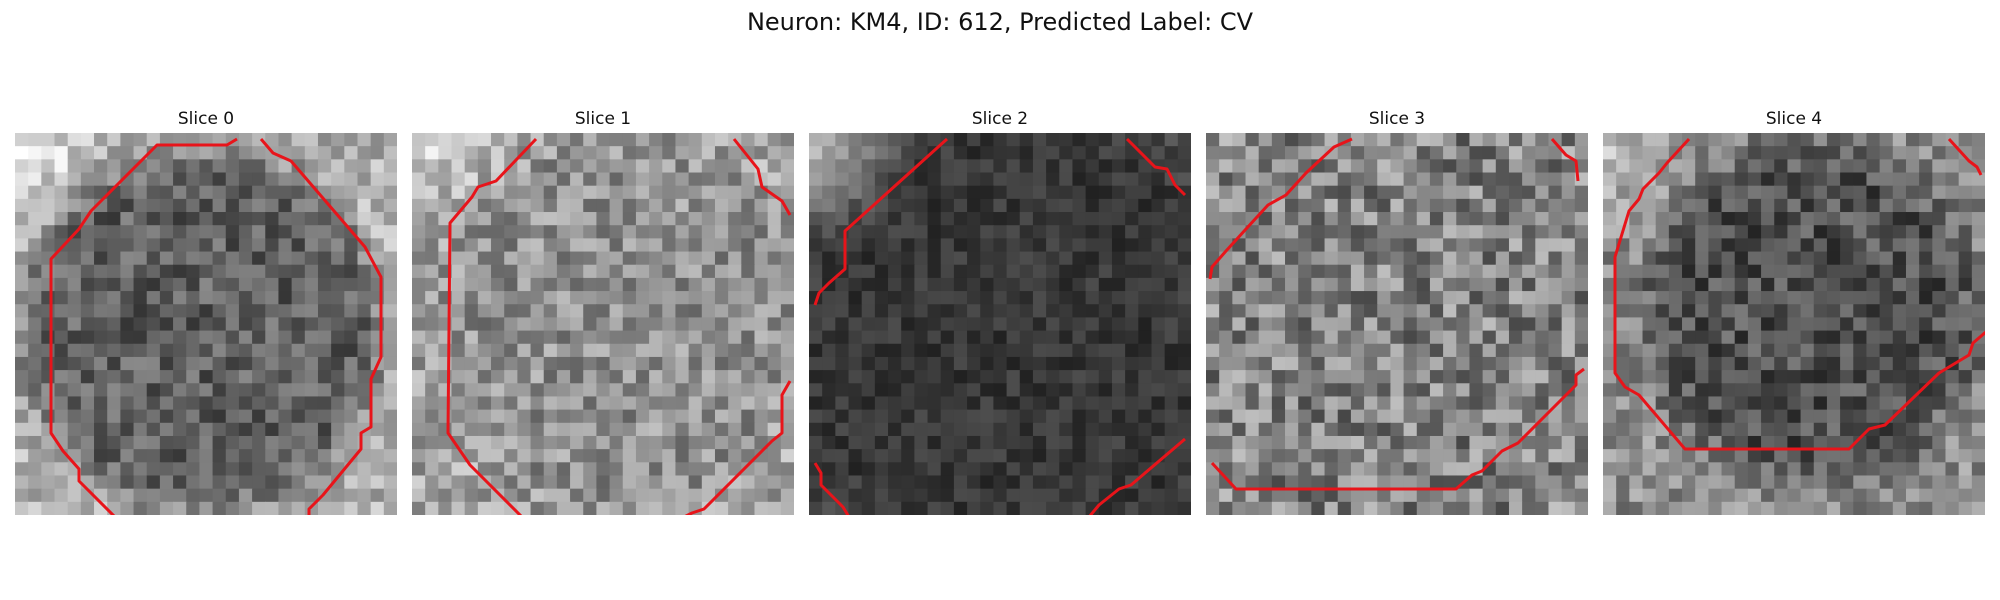  What do you see at coordinates (1137, 476) in the screenshot?
I see `cell-contour-2d` at bounding box center [1137, 476].